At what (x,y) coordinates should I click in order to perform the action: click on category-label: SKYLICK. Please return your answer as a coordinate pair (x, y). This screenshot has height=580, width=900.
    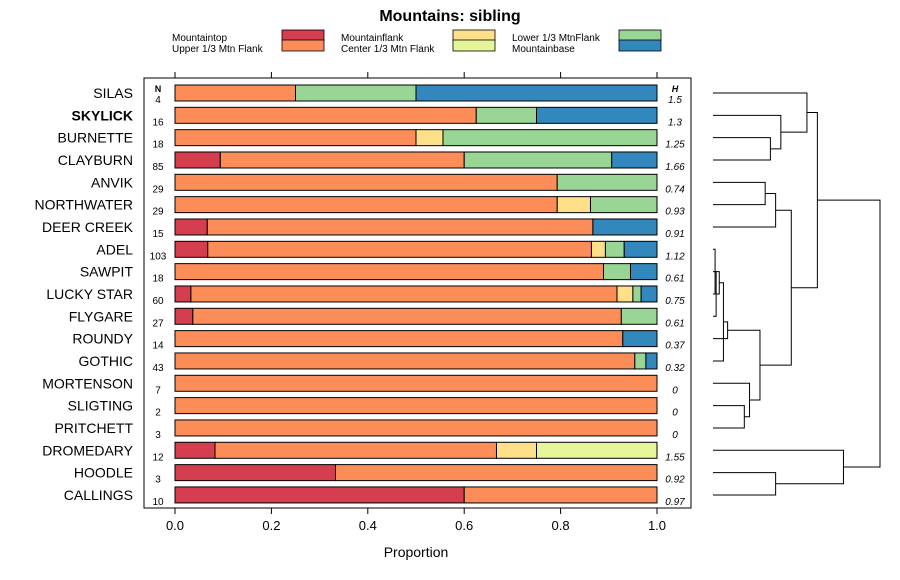
    Looking at the image, I should click on (102, 115).